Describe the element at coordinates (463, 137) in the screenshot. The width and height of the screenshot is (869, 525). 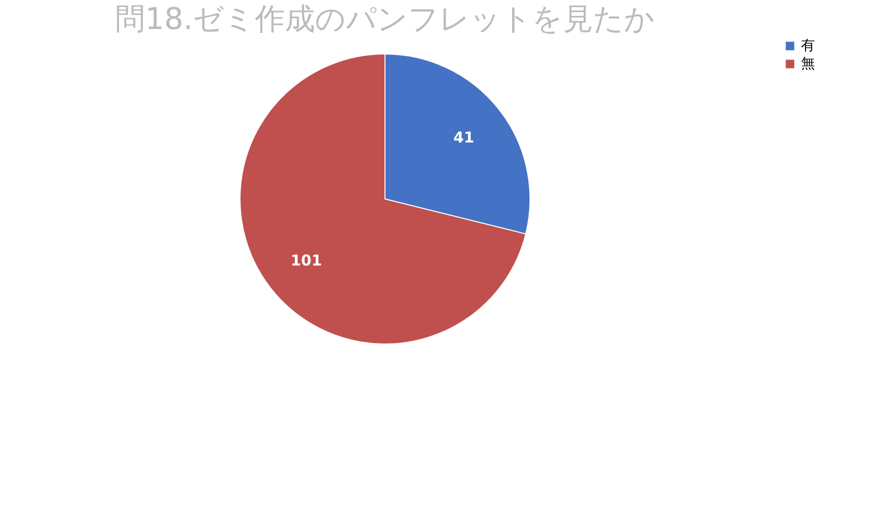
I see `data-label: 41` at that location.